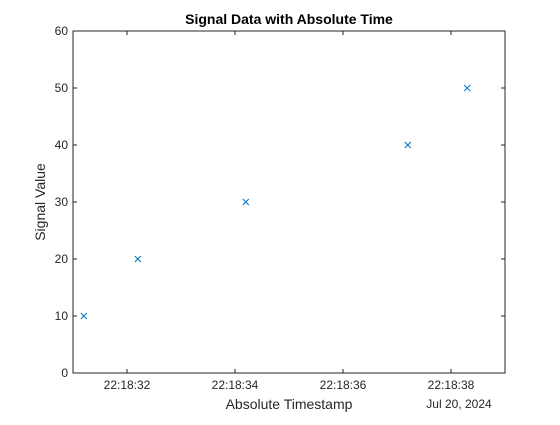 This screenshot has height=425, width=560. What do you see at coordinates (62, 31) in the screenshot?
I see `y-tick-label: 60` at bounding box center [62, 31].